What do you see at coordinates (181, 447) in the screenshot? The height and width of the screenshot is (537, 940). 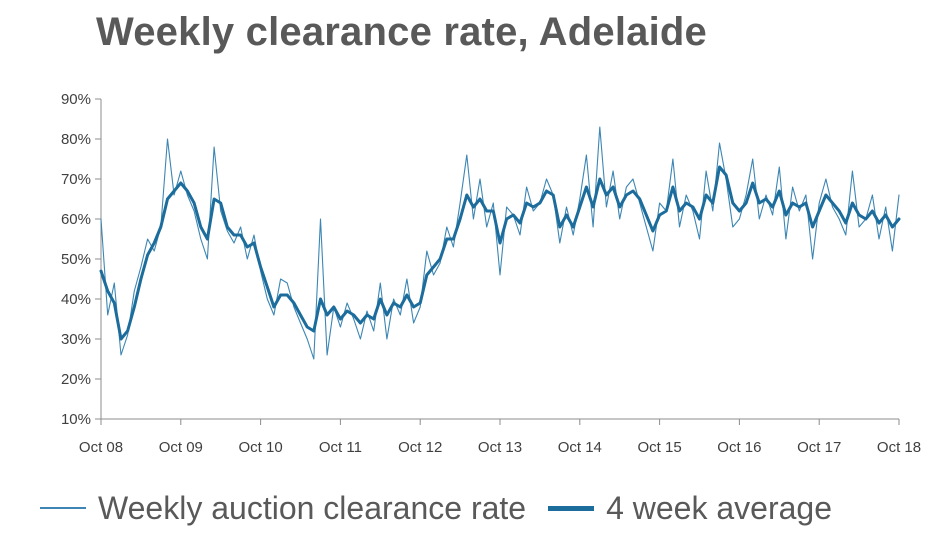 I see `x-tick-label: Oct 09` at bounding box center [181, 447].